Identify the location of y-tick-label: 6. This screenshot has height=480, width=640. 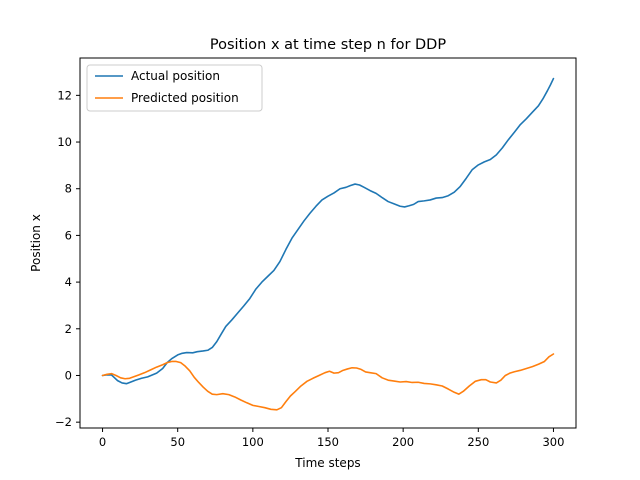
(68, 235).